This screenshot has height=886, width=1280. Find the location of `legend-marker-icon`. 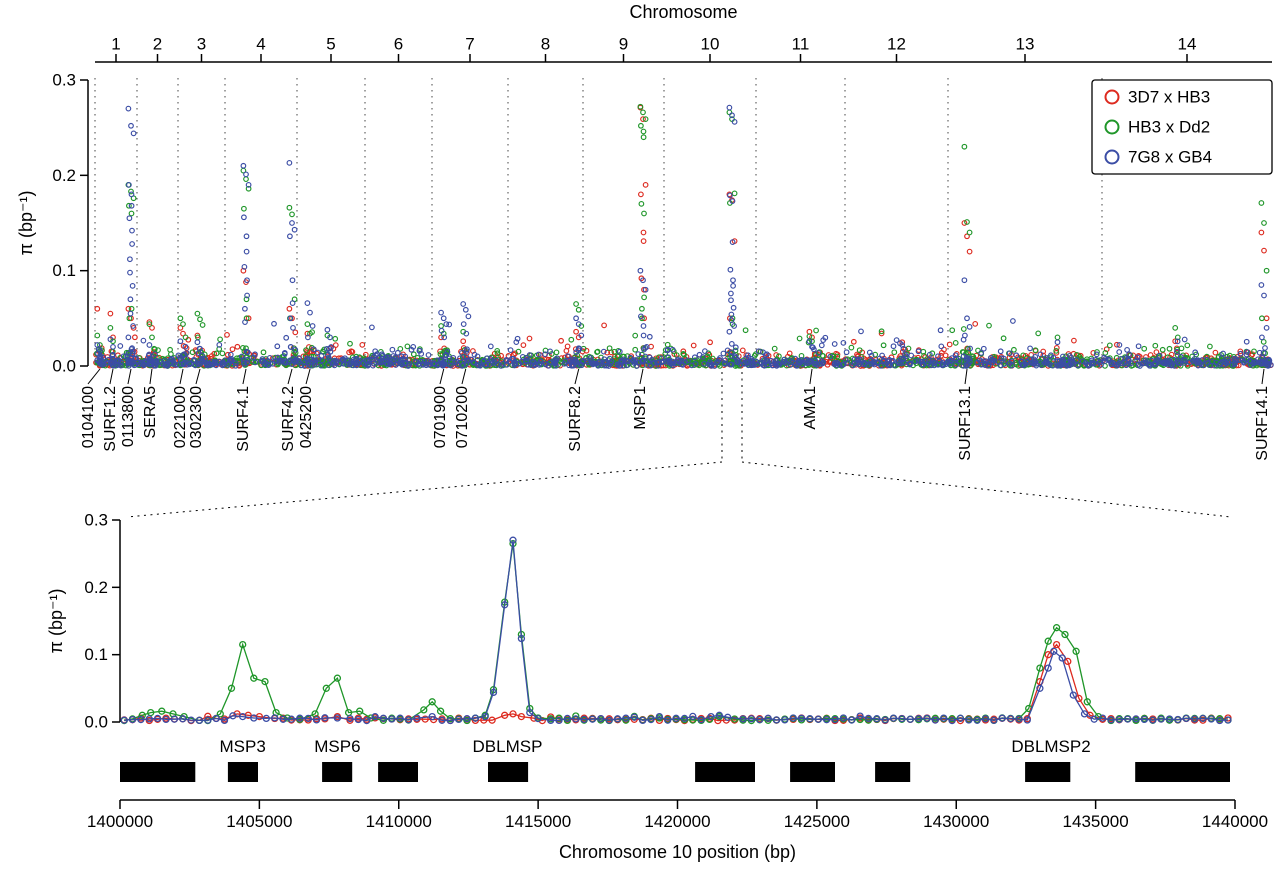

legend-marker-icon is located at coordinates (1112, 157).